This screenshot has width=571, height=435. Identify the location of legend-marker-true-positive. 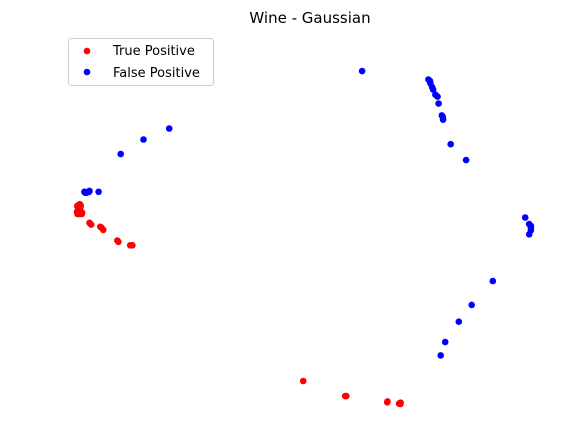
(87, 51).